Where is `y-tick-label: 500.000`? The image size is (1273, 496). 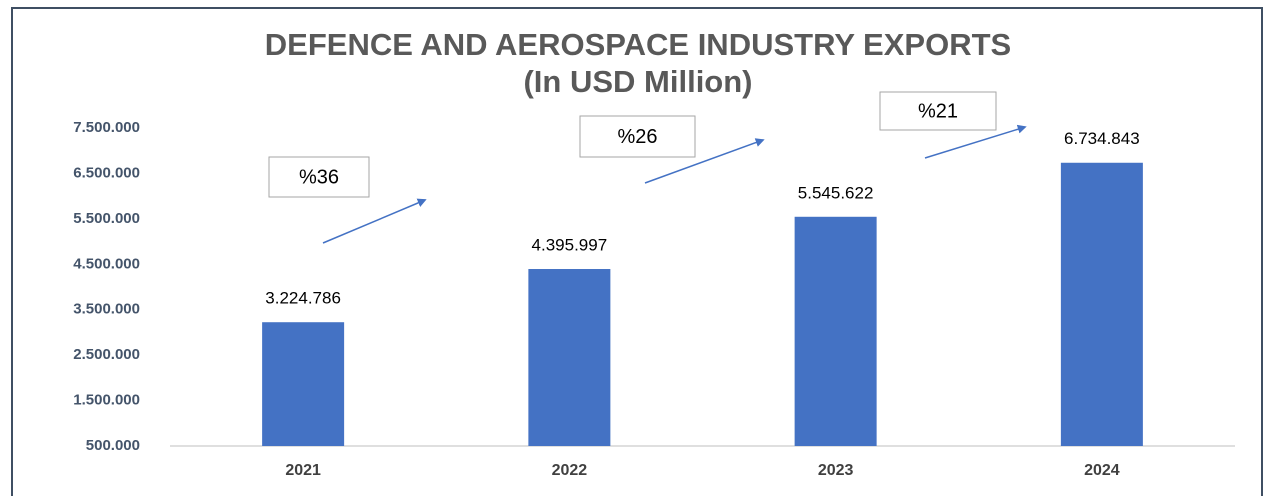
y-tick-label: 500.000 is located at coordinates (113, 445).